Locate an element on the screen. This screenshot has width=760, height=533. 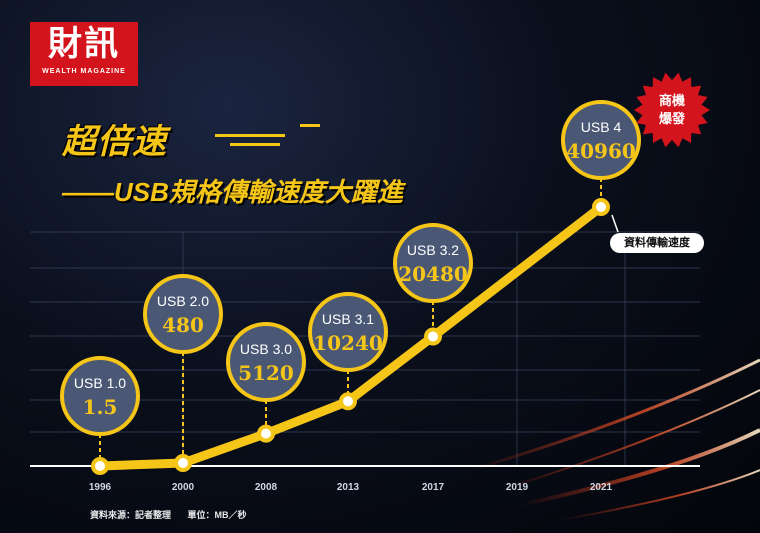
speed-value-label: 1.5 is located at coordinates (100, 407).